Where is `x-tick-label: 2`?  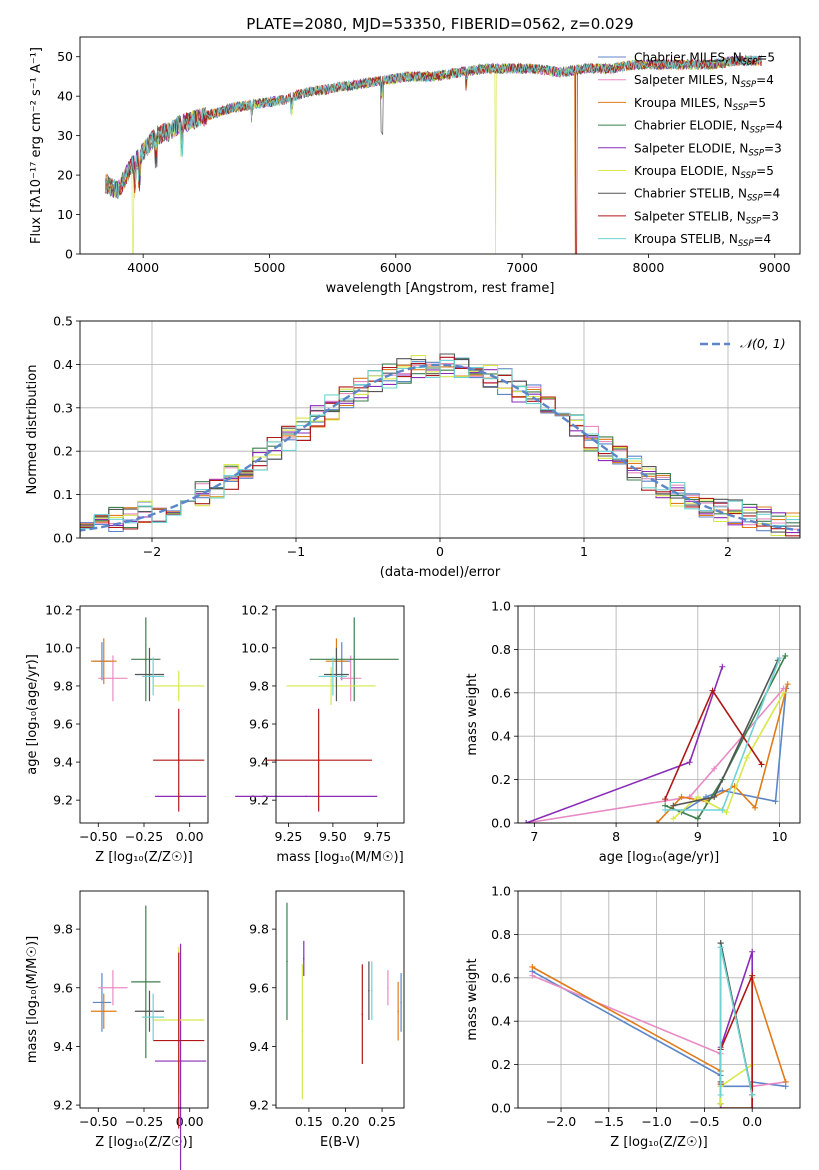 x-tick-label: 2 is located at coordinates (728, 551).